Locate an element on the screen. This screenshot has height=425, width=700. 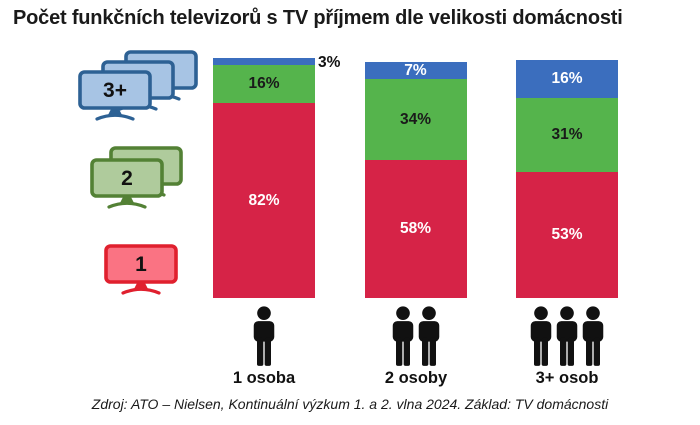
segment-1-tv: 53% is located at coordinates (567, 235).